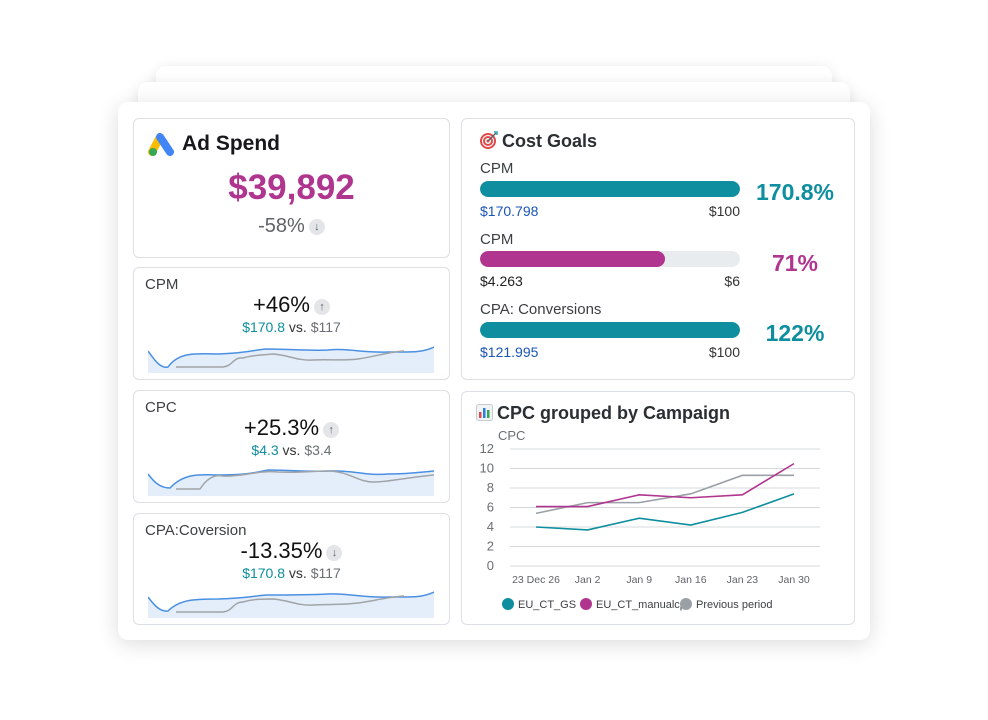 The width and height of the screenshot is (988, 720). Describe the element at coordinates (291, 604) in the screenshot. I see `sparkline-cpa` at that location.